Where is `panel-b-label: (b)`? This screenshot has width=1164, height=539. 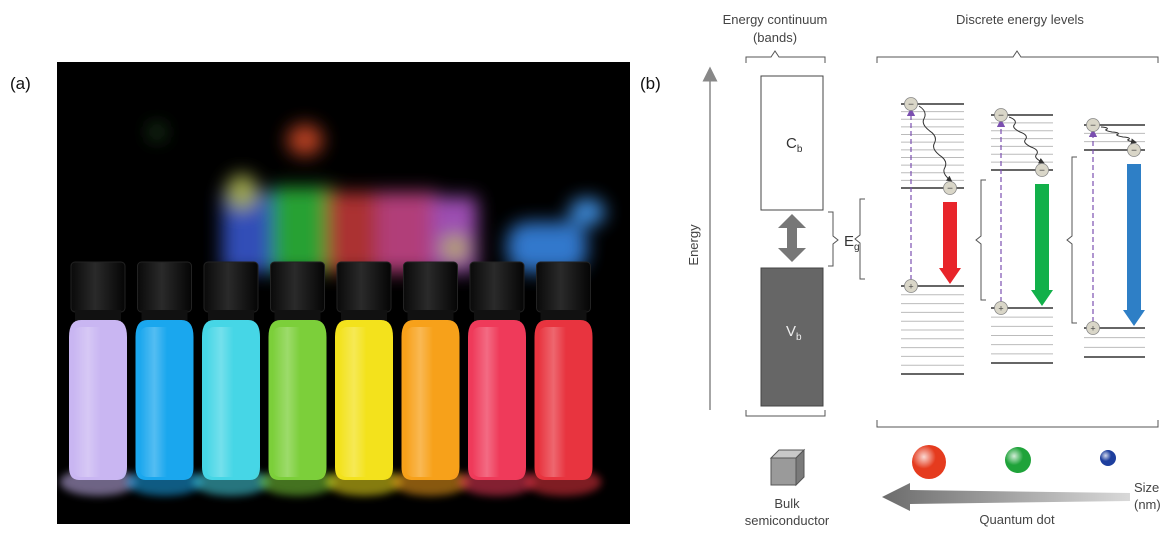 panel-b-label: (b) is located at coordinates (650, 84).